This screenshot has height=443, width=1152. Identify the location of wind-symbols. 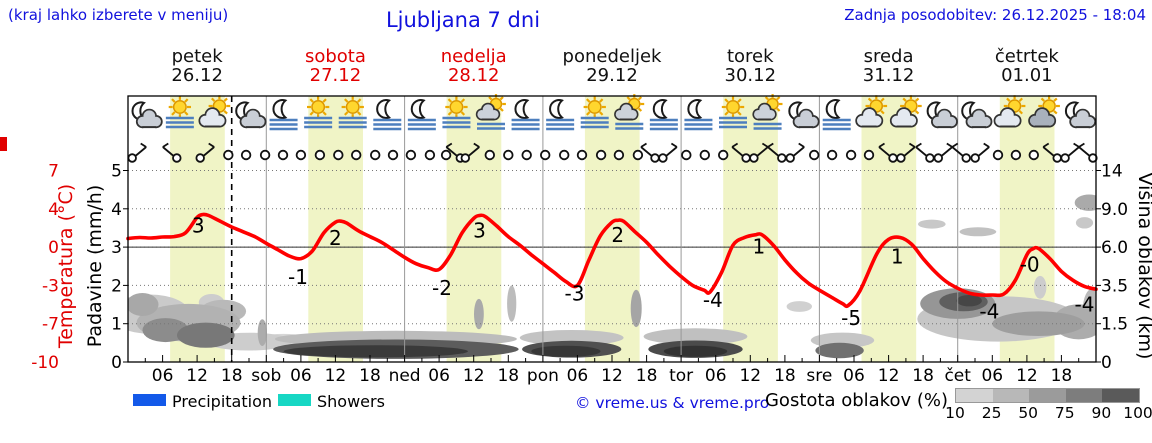
(612, 152).